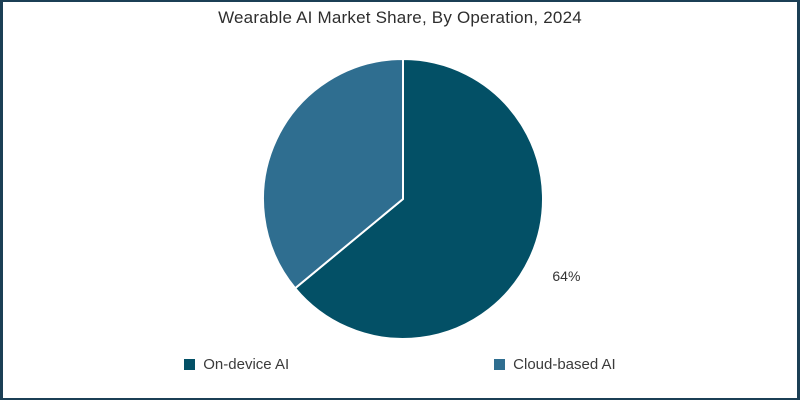  Describe the element at coordinates (246, 364) in the screenshot. I see `legend-label-on-device-ai: On-device AI` at that location.